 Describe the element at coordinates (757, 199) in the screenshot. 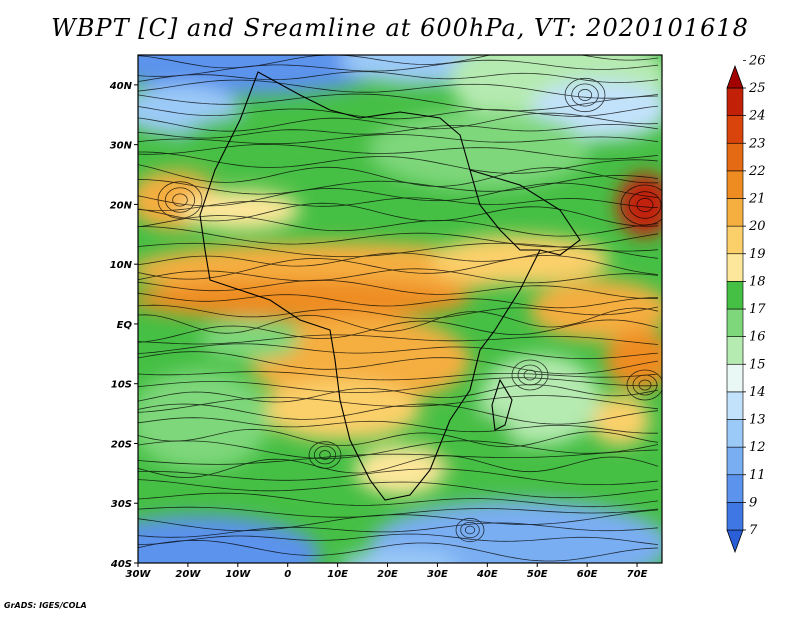

I see `colorbar-label: 21` at that location.